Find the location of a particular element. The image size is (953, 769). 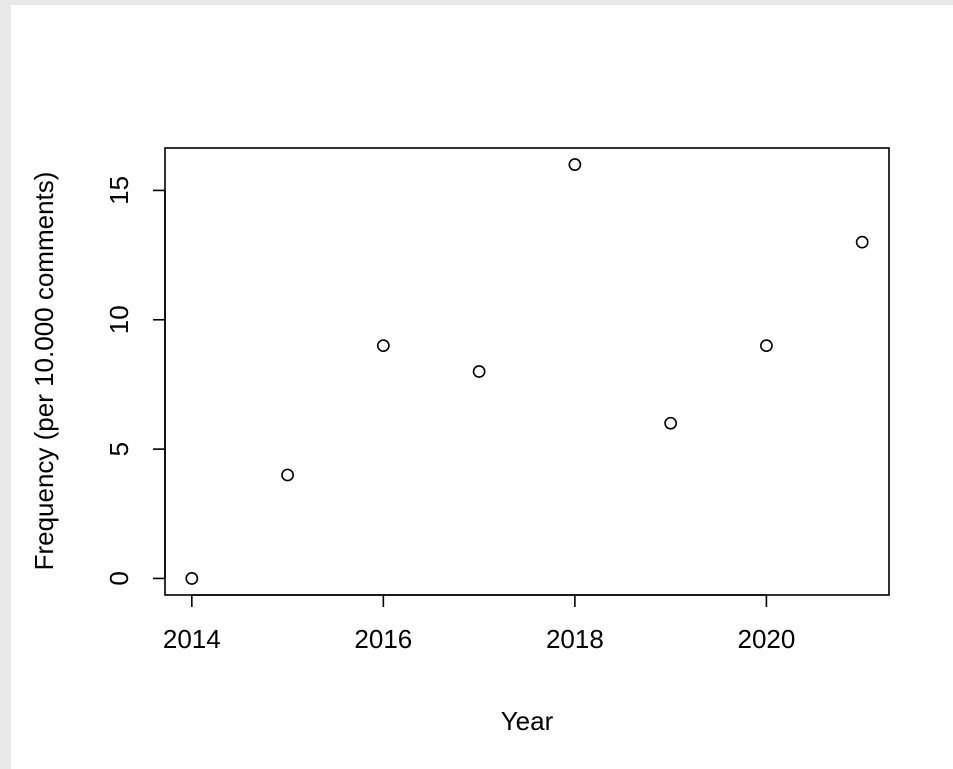

y-tick-label-5: 5 is located at coordinates (119, 449).